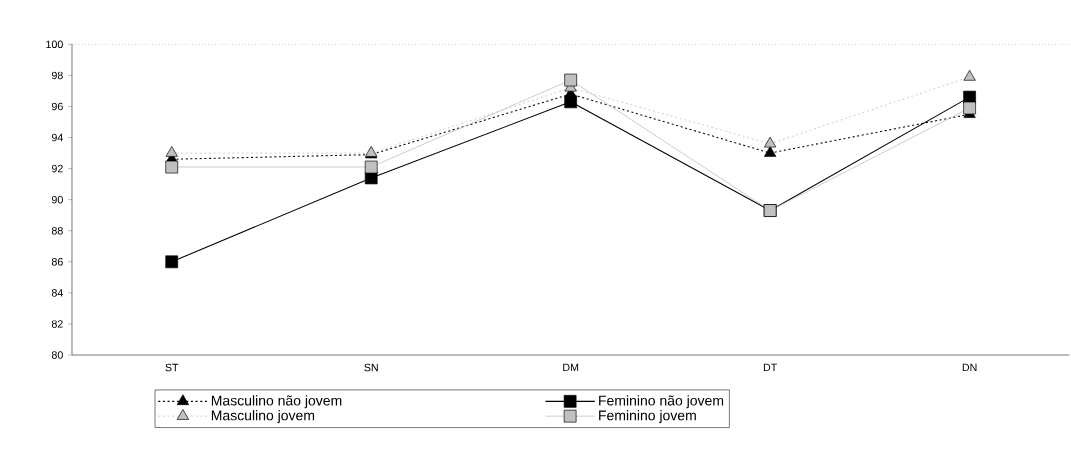 This screenshot has height=450, width=1071. Describe the element at coordinates (770, 367) in the screenshot. I see `x-tick-label: DT` at that location.